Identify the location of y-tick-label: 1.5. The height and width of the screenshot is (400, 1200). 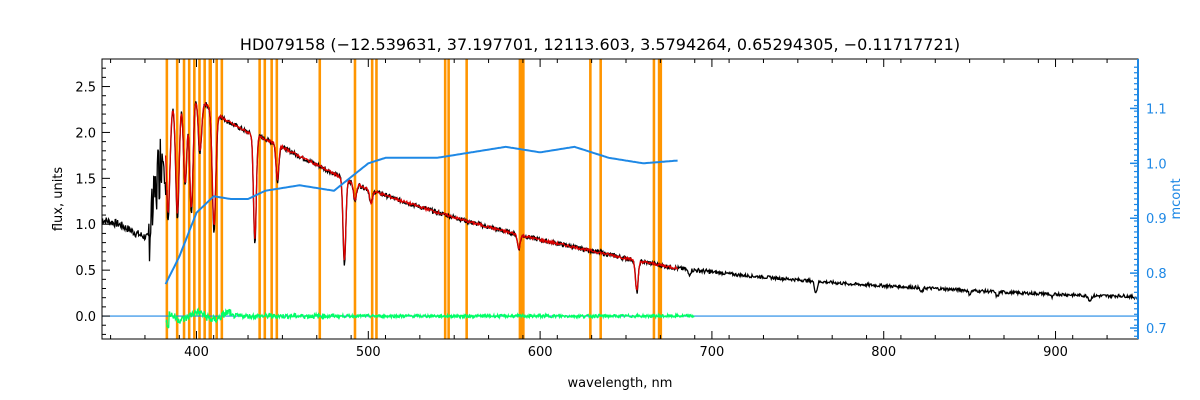
(85, 179).